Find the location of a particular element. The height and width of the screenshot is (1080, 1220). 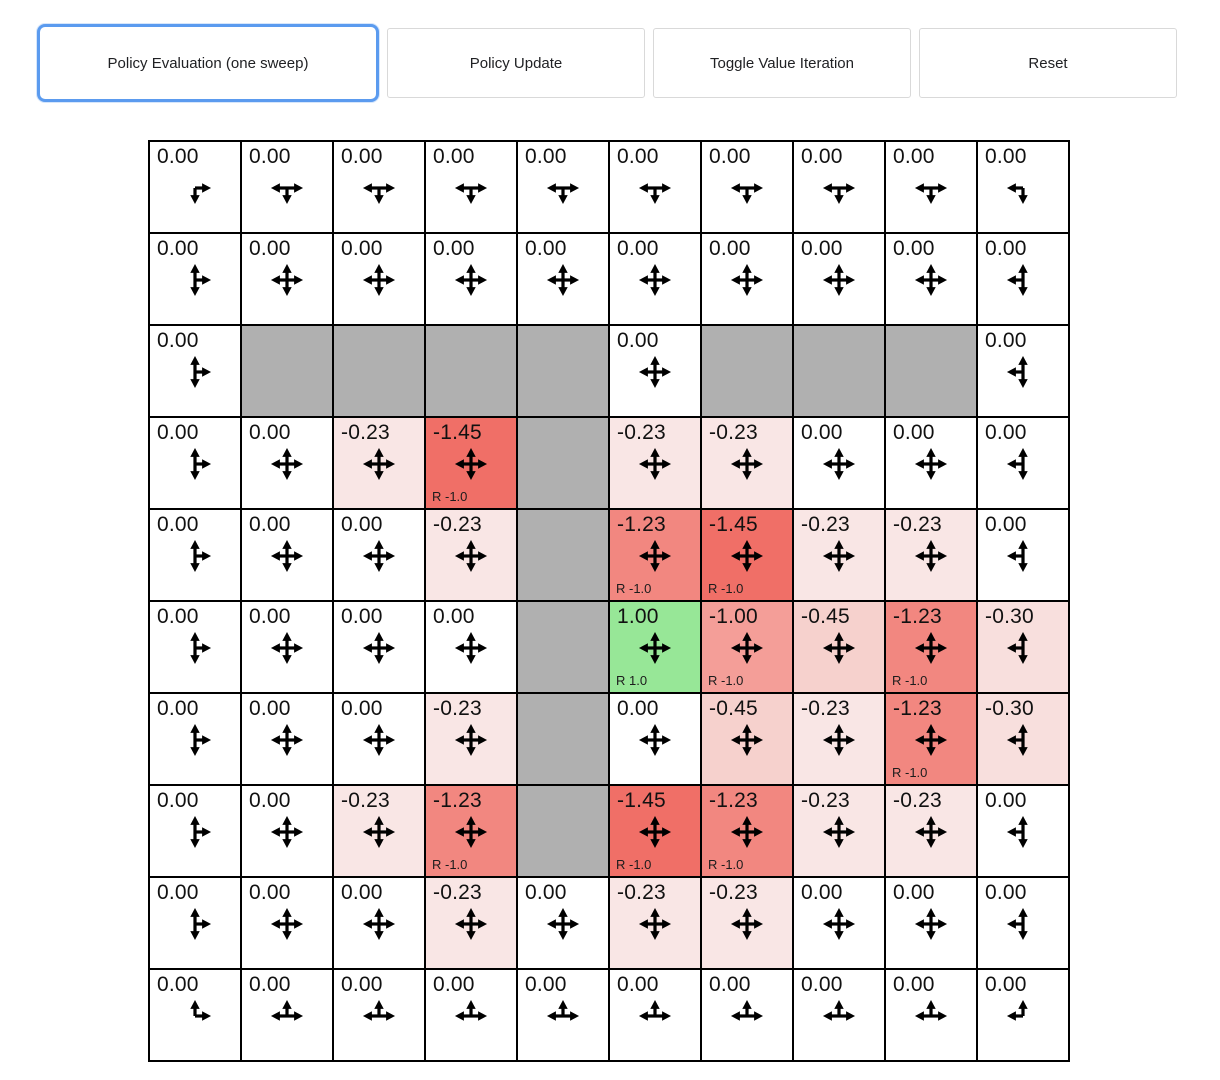

reset-button: Reset is located at coordinates (1048, 63).